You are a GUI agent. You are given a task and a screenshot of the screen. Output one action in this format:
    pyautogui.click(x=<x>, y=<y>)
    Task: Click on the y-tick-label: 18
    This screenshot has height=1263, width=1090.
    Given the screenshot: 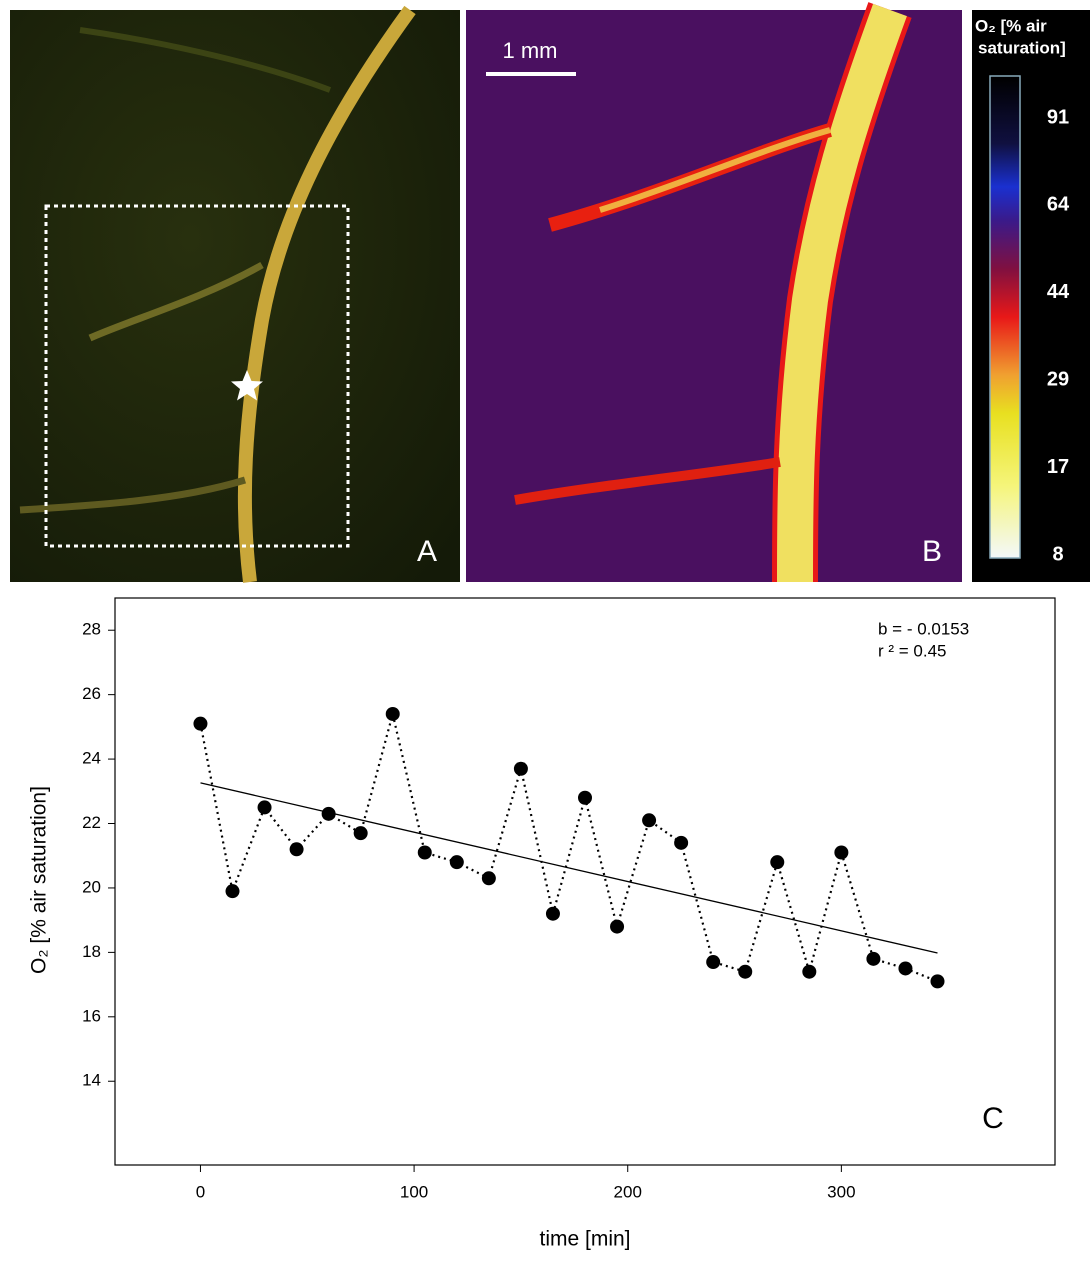 What is the action you would take?
    pyautogui.click(x=91, y=951)
    